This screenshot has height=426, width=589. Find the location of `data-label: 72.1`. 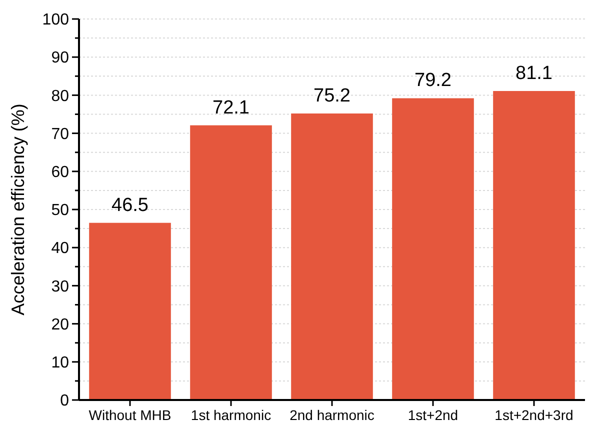

data-label: 72.1 is located at coordinates (231, 107).